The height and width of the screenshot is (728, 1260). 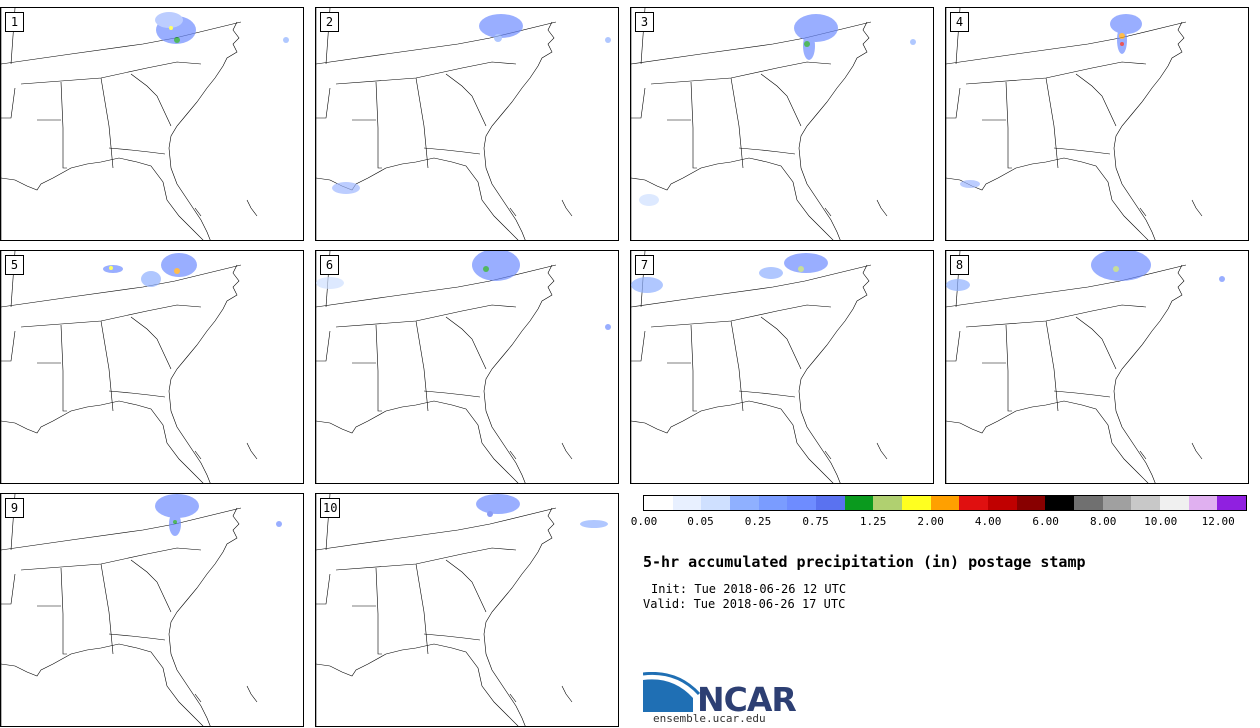 I want to click on colorbar-tick-label: 12.00, so click(x=1218, y=521).